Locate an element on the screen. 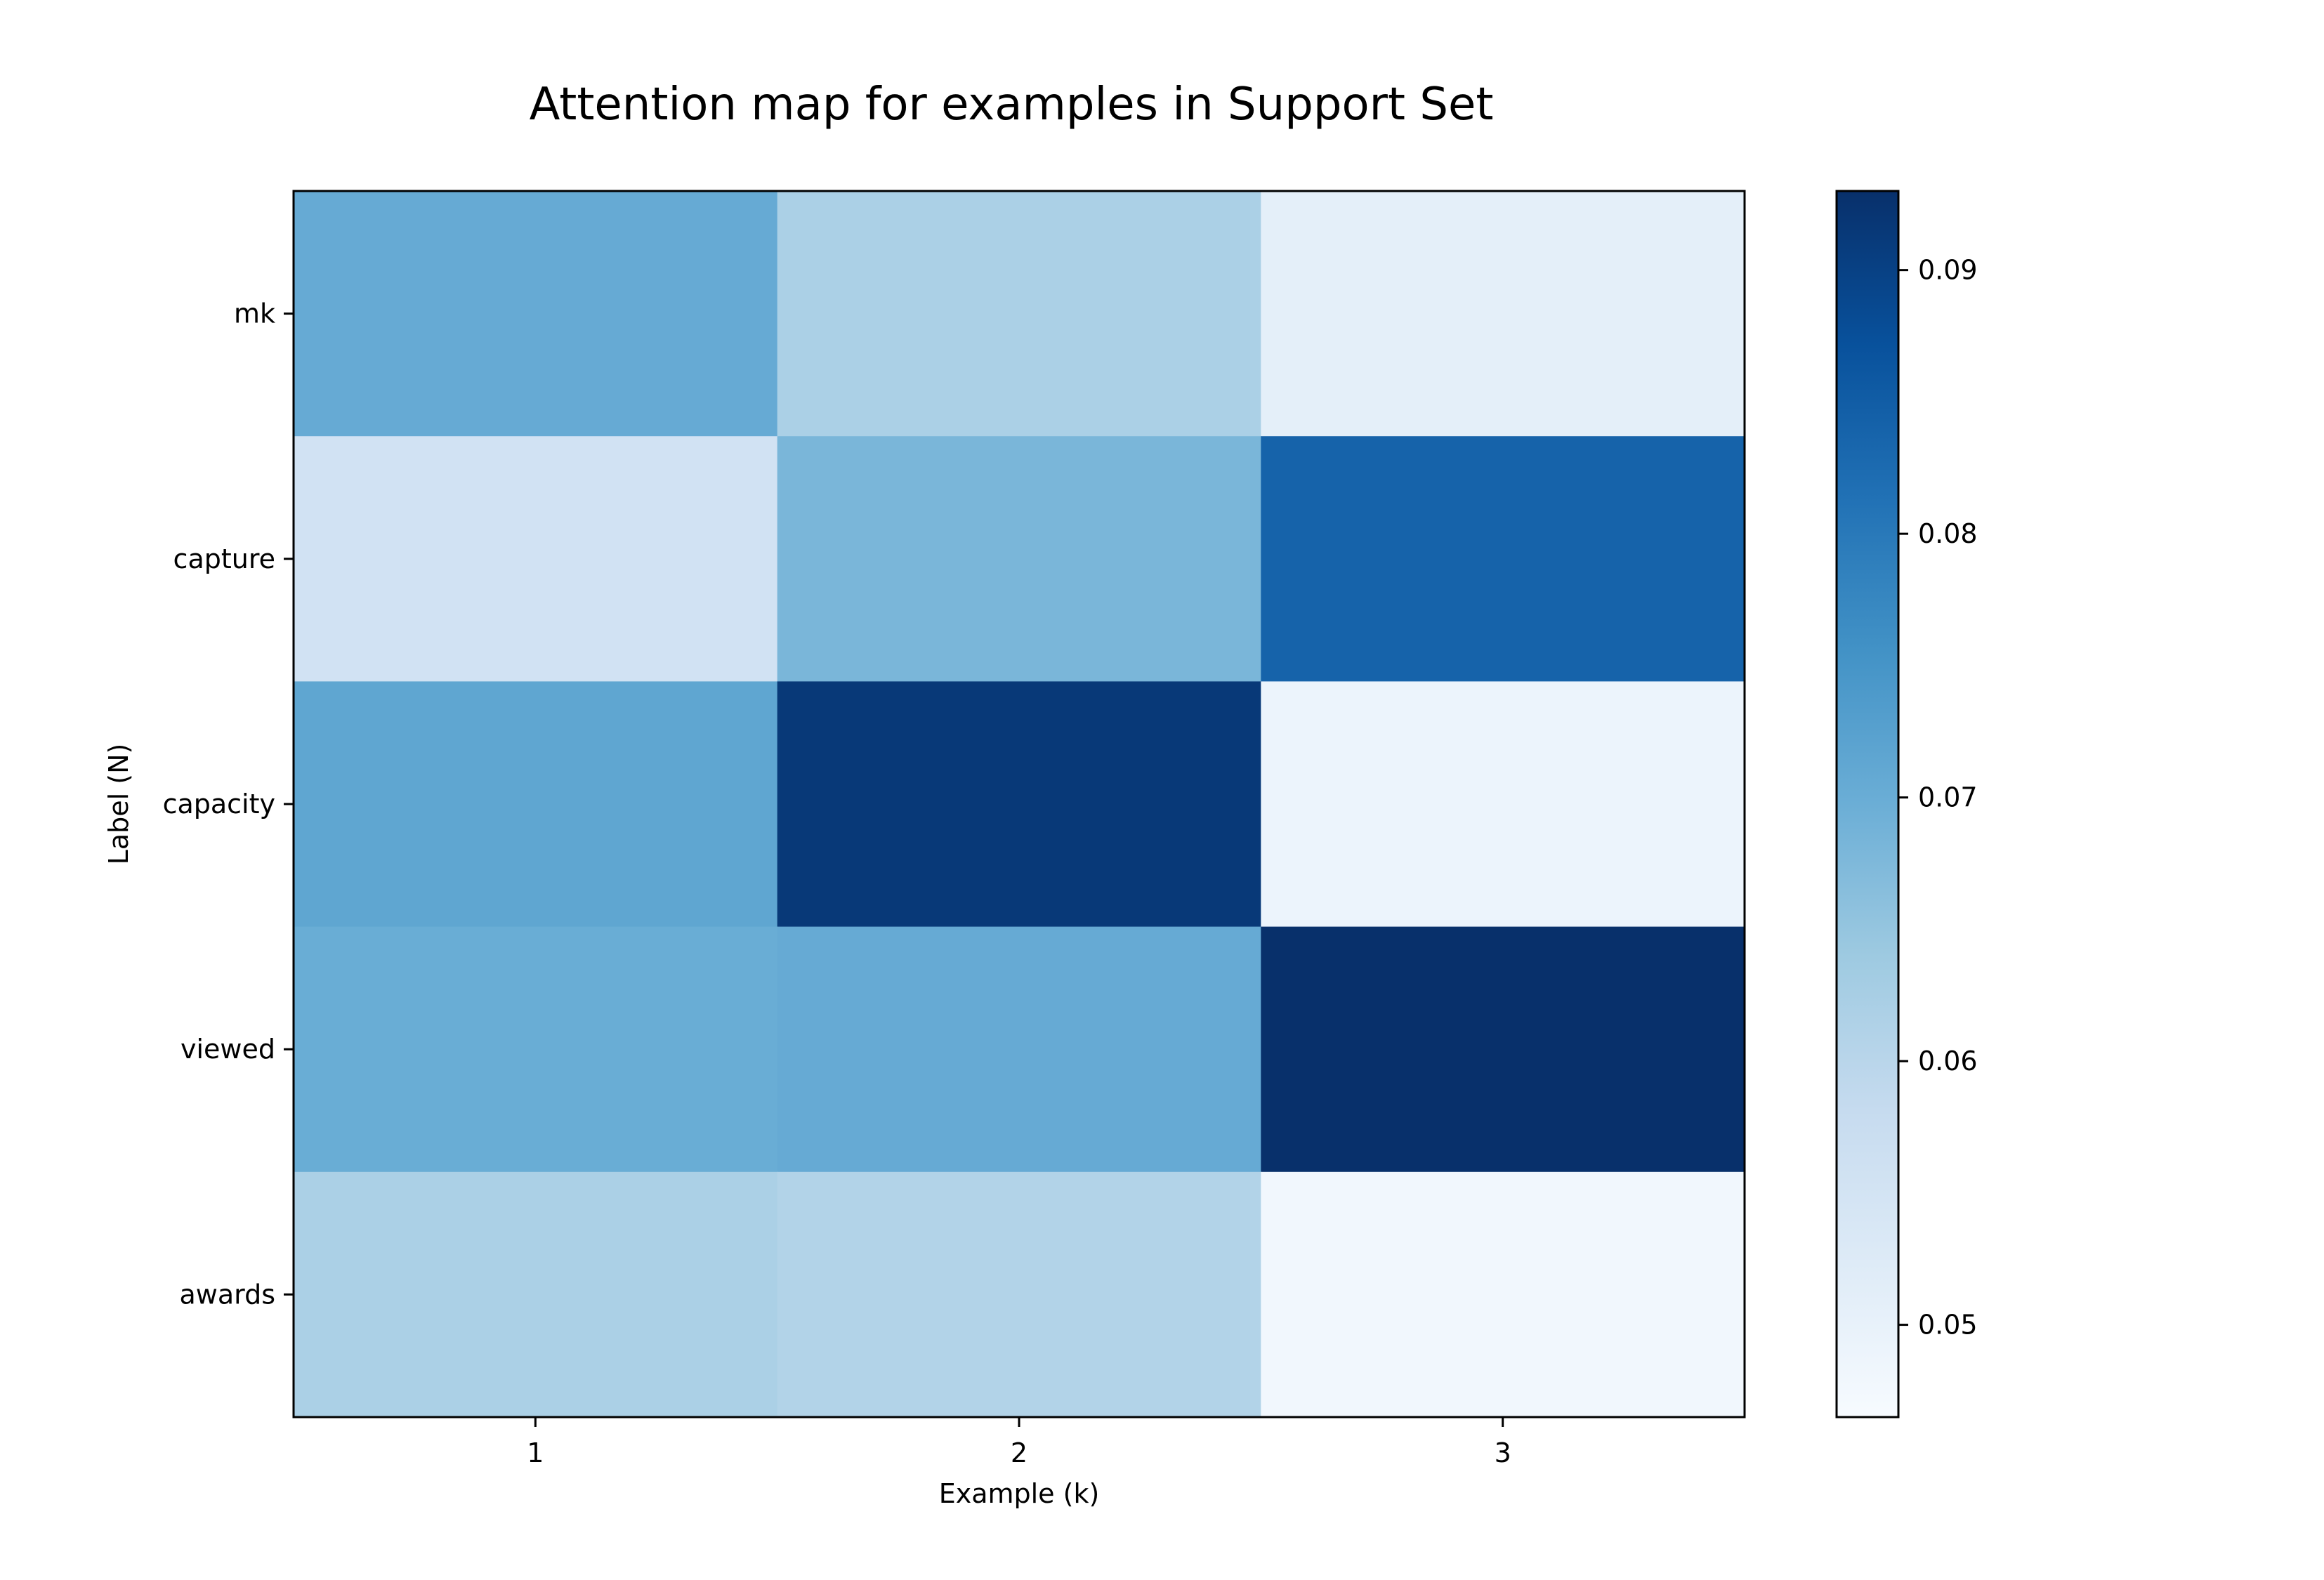  x-tick-label: 1 is located at coordinates (535, 1452).